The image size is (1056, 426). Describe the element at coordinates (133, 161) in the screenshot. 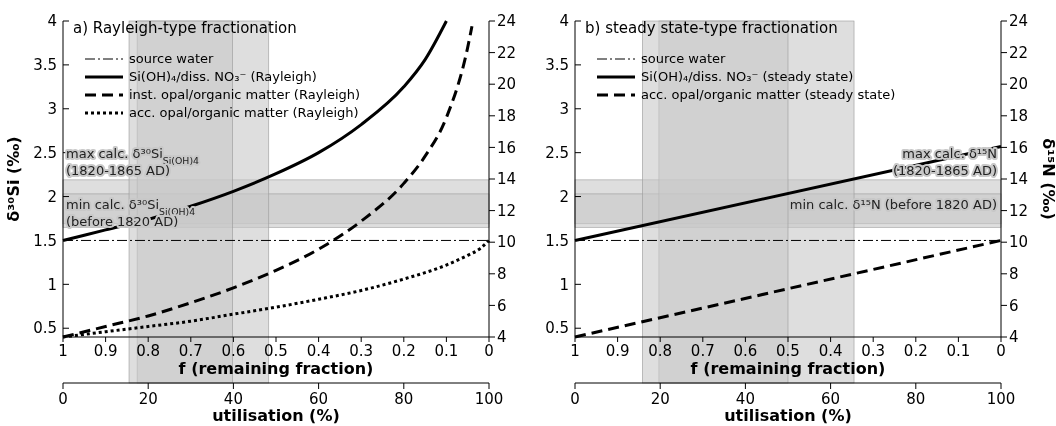

I see `band-label: max calc. δ³⁰Si$_{Si(OH)4}$ (1820-1865 AD)` at that location.